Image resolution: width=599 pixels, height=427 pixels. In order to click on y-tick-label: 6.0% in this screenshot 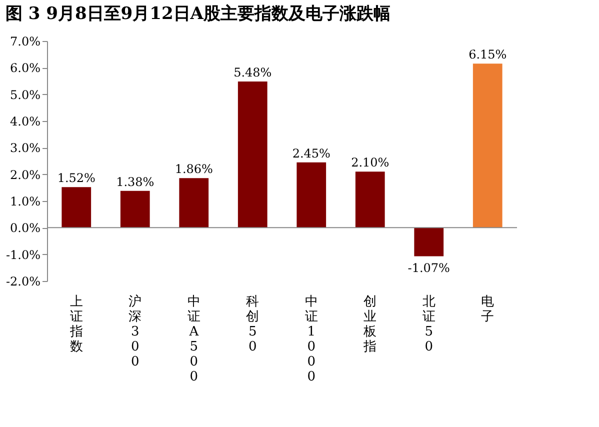, I will do `click(25, 68)`.